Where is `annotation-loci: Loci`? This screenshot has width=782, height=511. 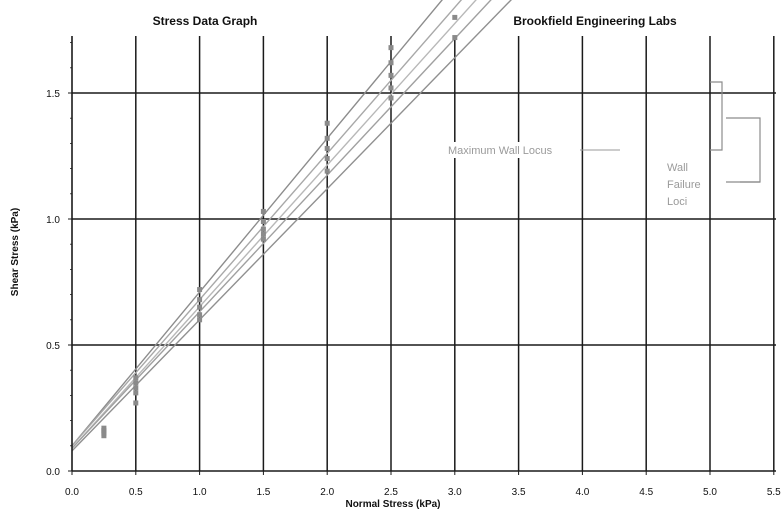 annotation-loci: Loci is located at coordinates (677, 202).